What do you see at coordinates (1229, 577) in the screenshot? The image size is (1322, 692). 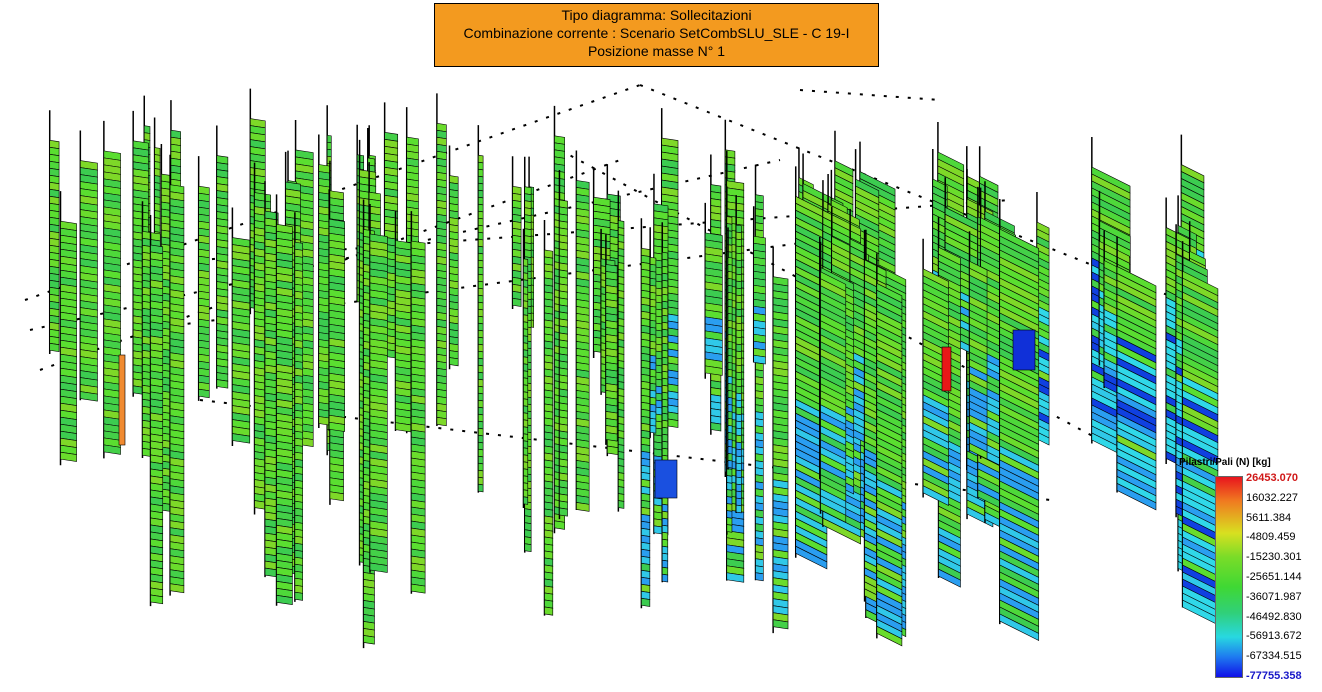 I see `legend-color-bar` at bounding box center [1229, 577].